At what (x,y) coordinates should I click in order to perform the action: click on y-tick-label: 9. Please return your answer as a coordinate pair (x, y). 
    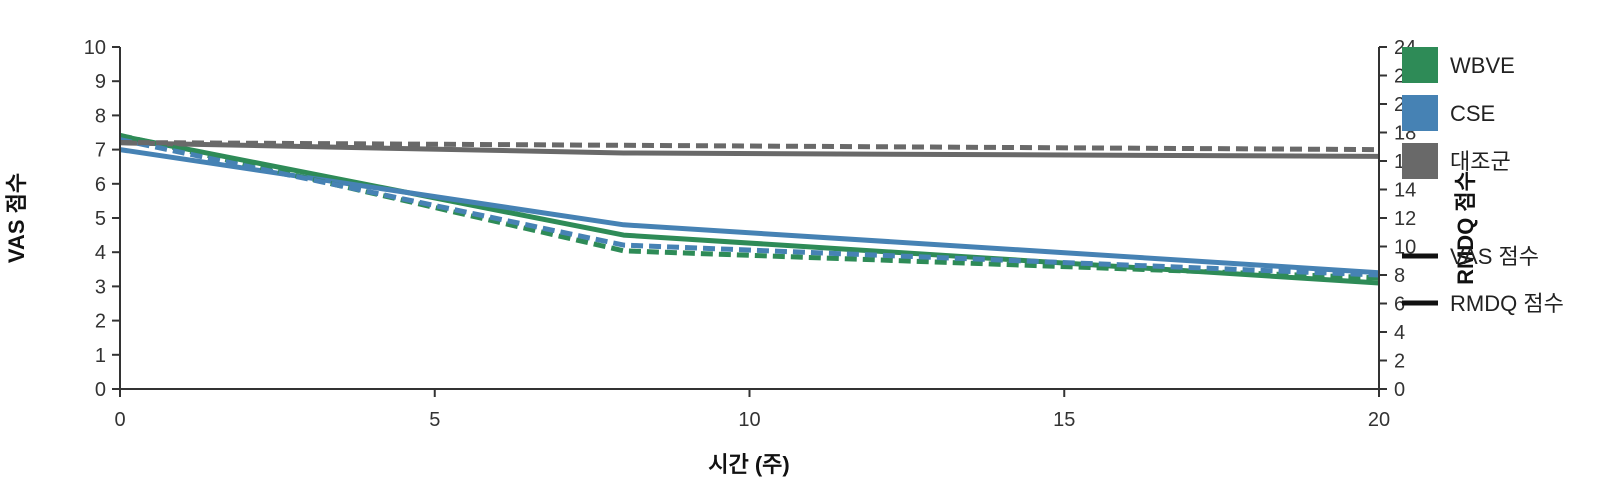
    Looking at the image, I should click on (100, 82).